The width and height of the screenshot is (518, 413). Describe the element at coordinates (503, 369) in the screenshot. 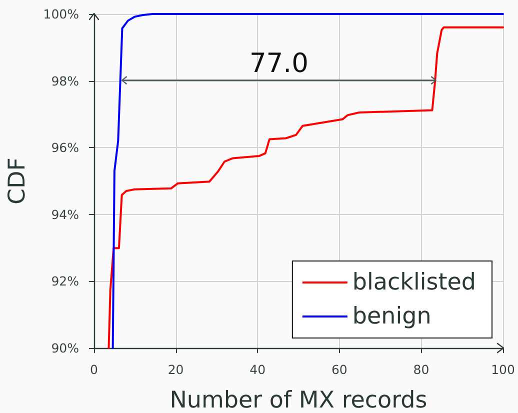

I see `x-tick-label: 100` at that location.